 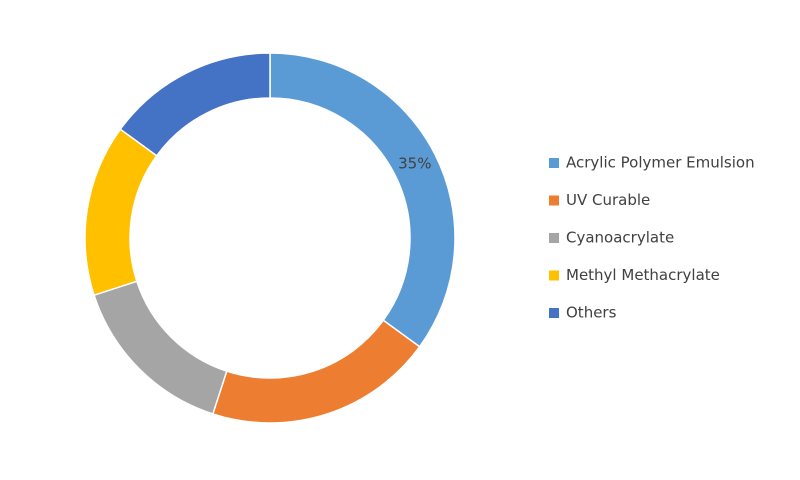 What do you see at coordinates (414, 164) in the screenshot?
I see `data-label: 35%` at bounding box center [414, 164].